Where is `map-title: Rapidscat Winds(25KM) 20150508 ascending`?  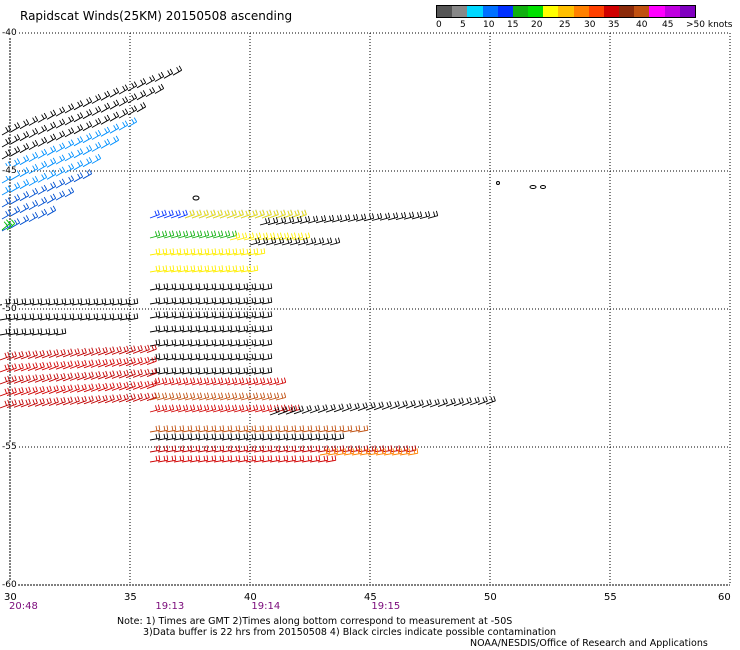 map-title: Rapidscat Winds(25KM) 20150508 ascending is located at coordinates (156, 16).